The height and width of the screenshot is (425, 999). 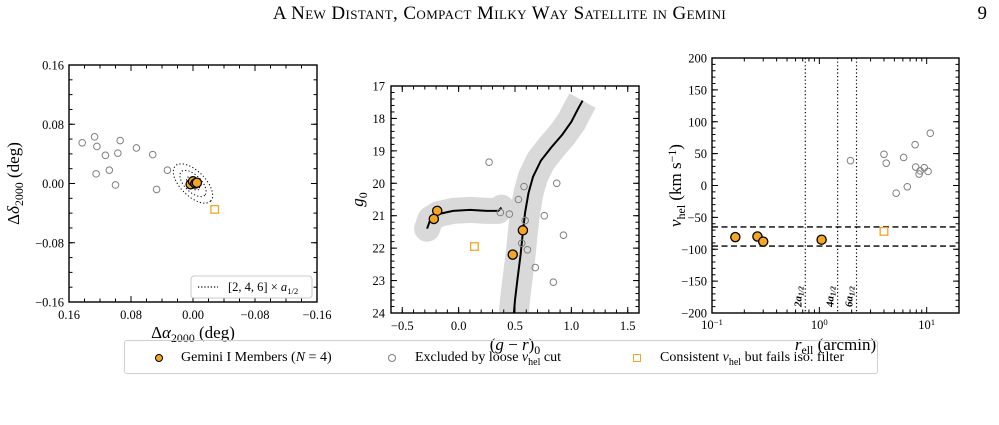 I want to click on isochrone-band-main, so click(x=547, y=204).